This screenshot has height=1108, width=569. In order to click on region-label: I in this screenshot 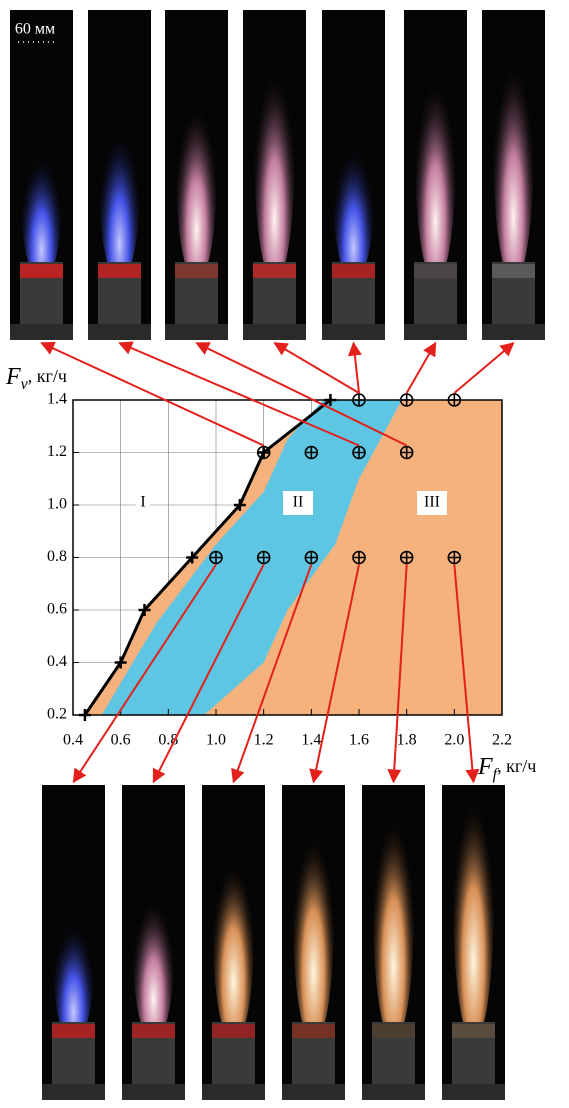, I will do `click(142, 502)`.